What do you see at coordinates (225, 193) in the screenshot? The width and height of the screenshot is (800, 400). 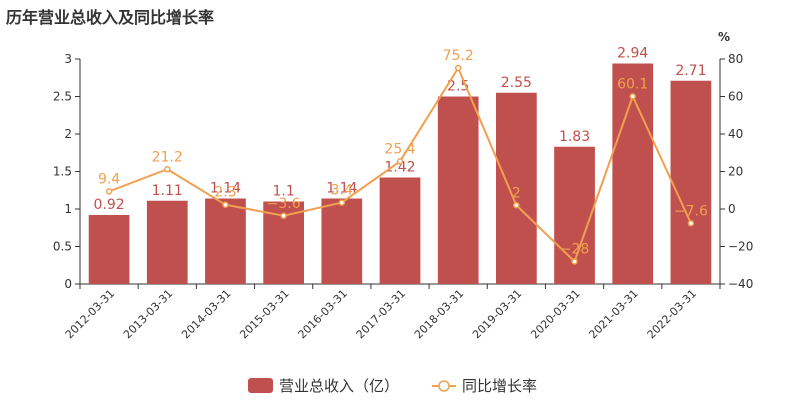 I see `growth-rate-label: 2.3` at bounding box center [225, 193].